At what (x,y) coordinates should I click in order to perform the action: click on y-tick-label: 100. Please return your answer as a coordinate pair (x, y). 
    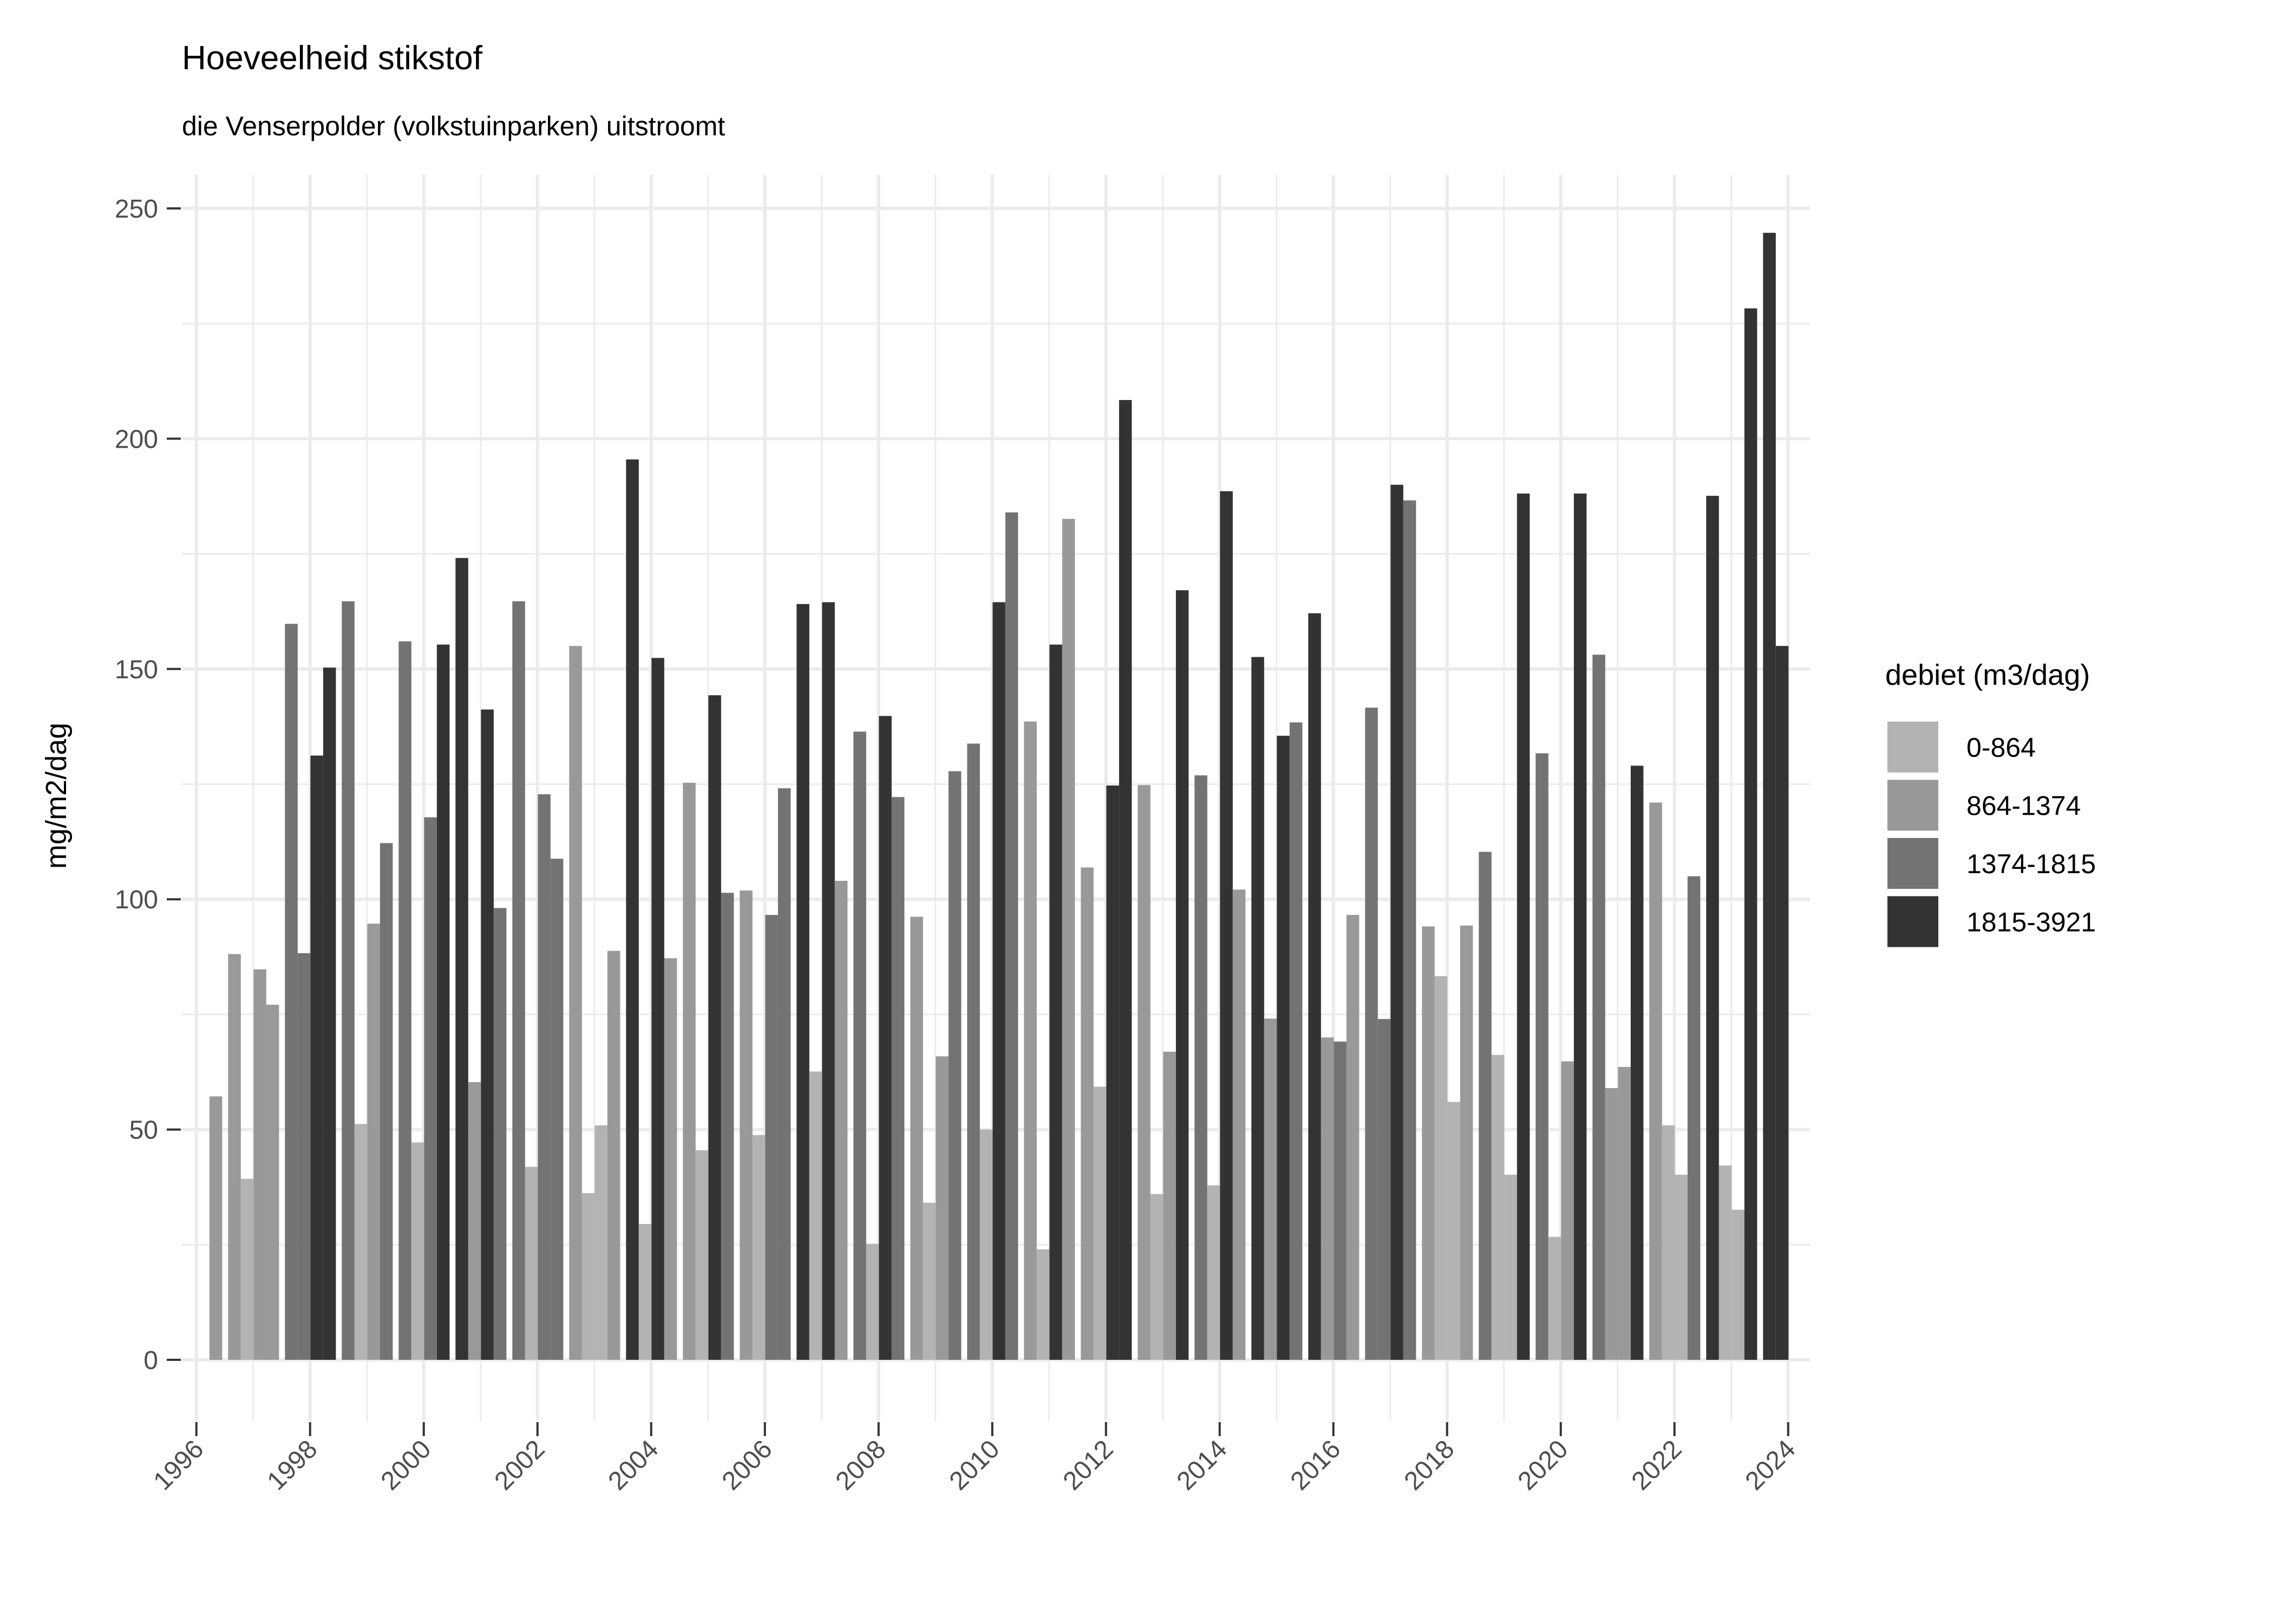
    Looking at the image, I should click on (137, 900).